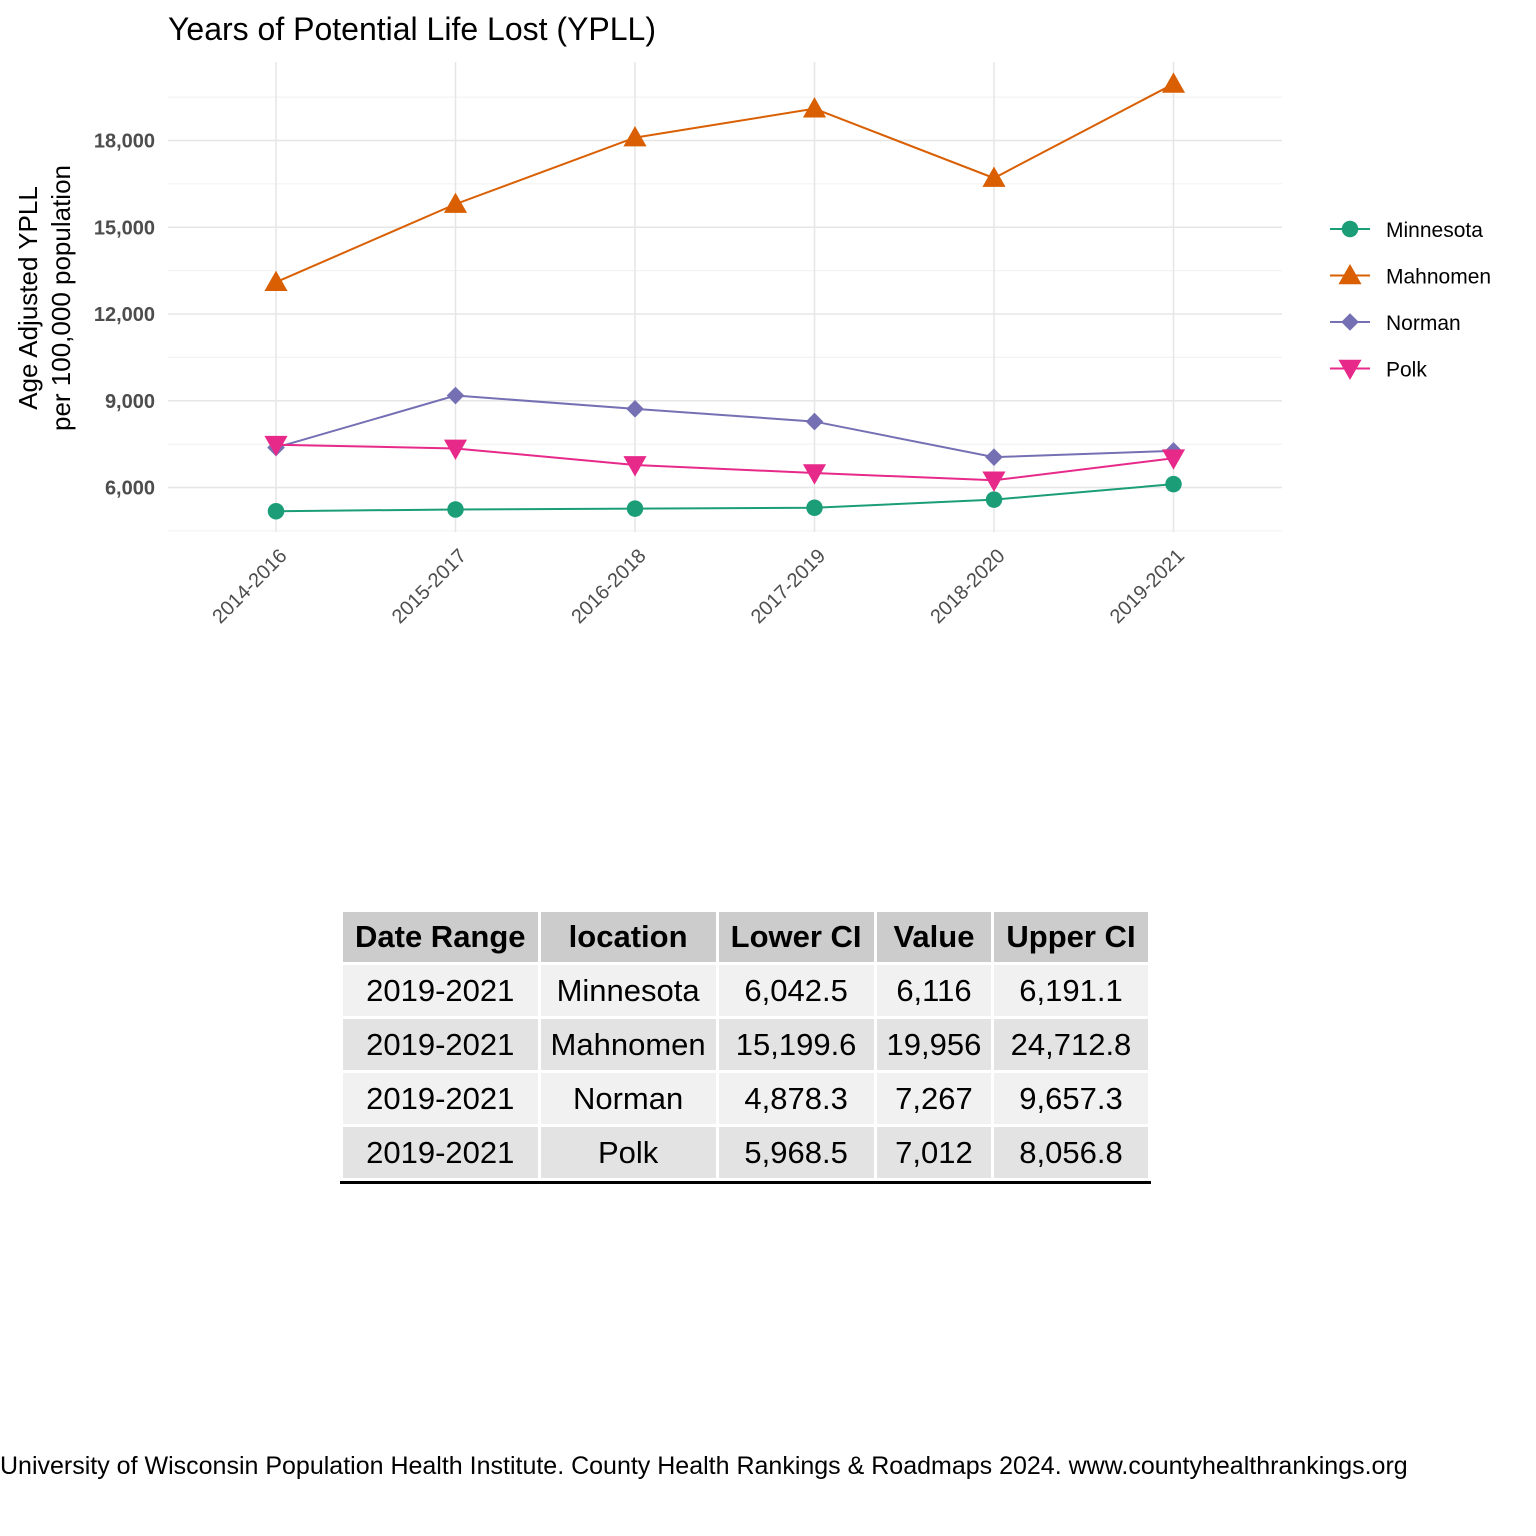  What do you see at coordinates (796, 990) in the screenshot?
I see `cell-lower-ci: 6,042.5` at bounding box center [796, 990].